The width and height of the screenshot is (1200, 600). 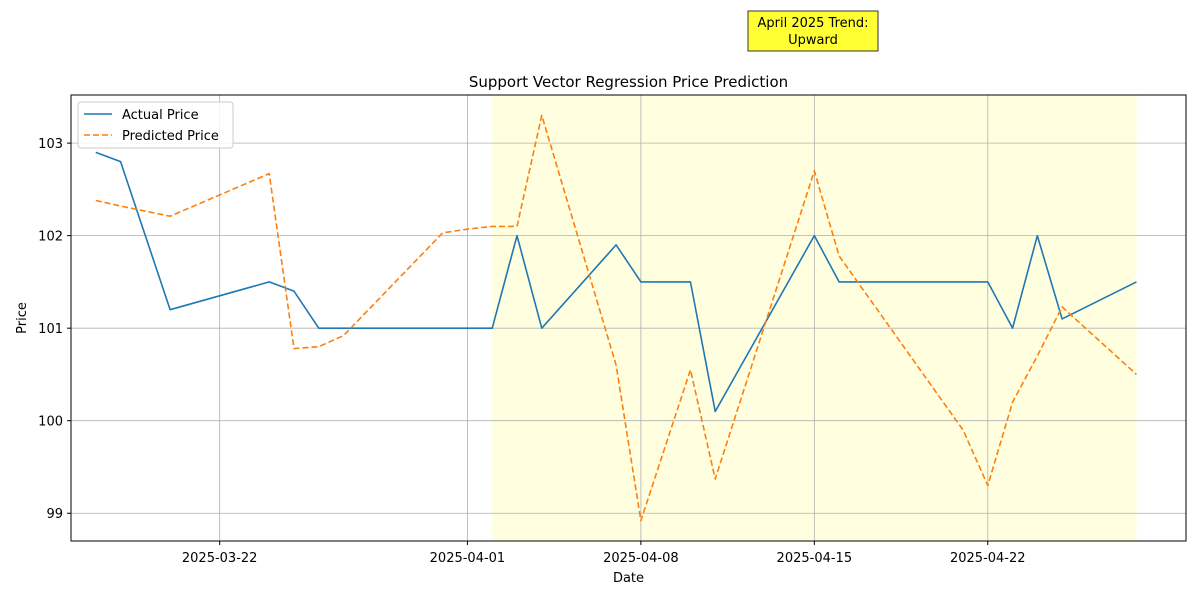 What do you see at coordinates (988, 558) in the screenshot?
I see `x-tick-label-4: 2025-04-22` at bounding box center [988, 558].